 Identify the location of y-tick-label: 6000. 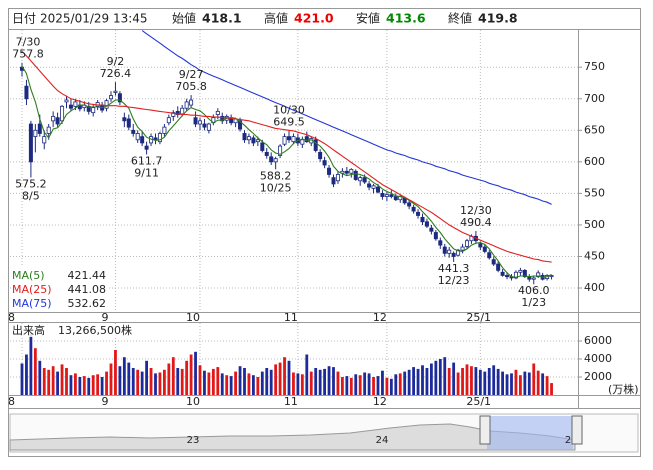
(598, 340).